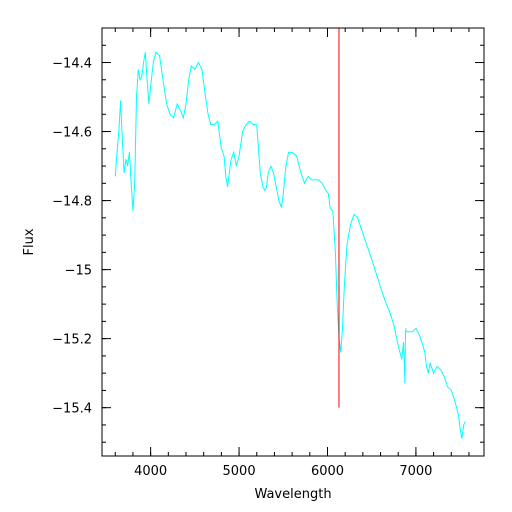 The height and width of the screenshot is (512, 512). Describe the element at coordinates (150, 471) in the screenshot. I see `x-tick-label: 4000` at that location.